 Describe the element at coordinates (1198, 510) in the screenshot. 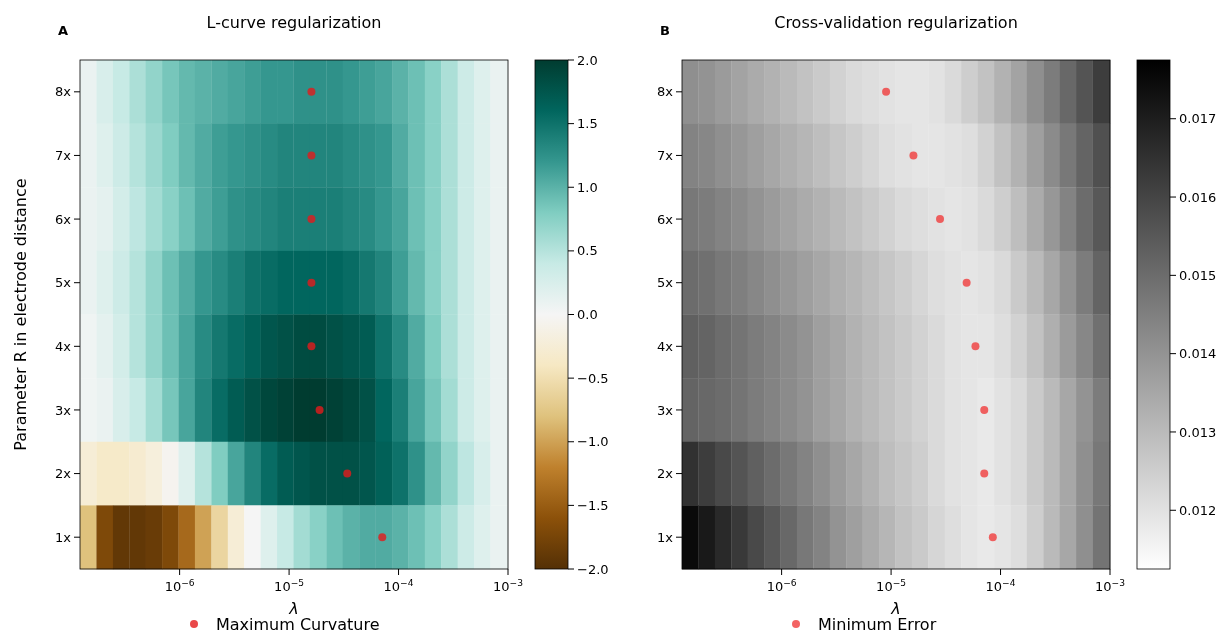

I see `color-bar-label: 0.012` at that location.